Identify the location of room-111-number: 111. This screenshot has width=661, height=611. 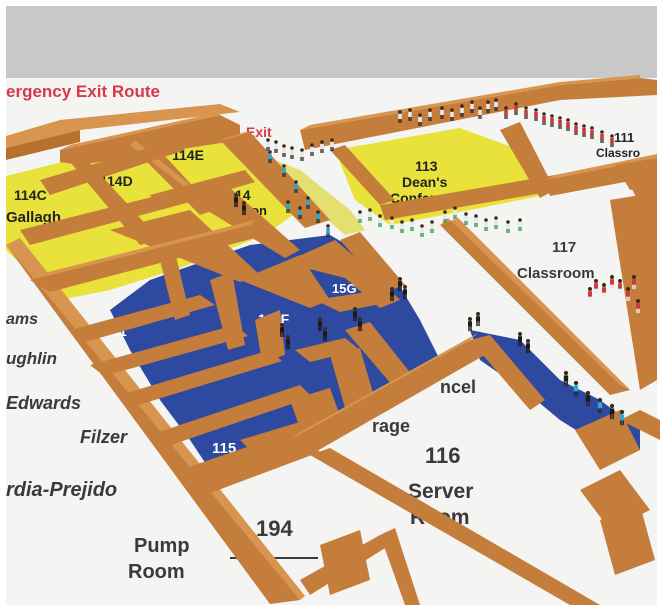
(624, 137).